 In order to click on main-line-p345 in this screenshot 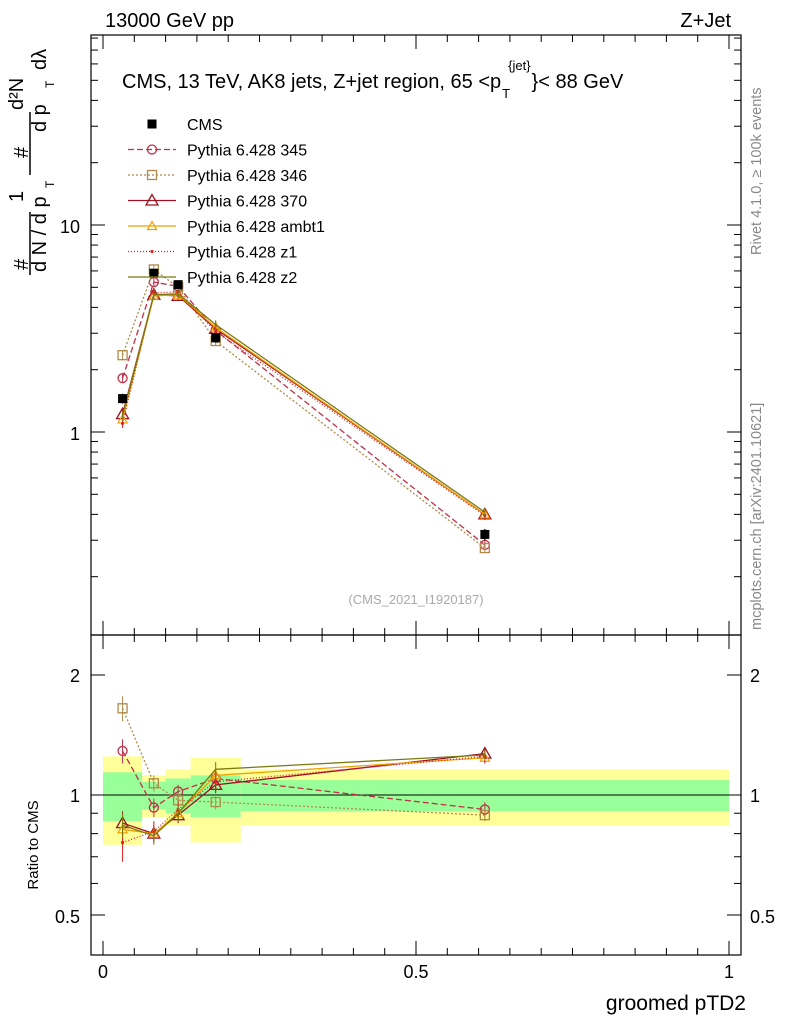, I will do `click(303, 413)`.